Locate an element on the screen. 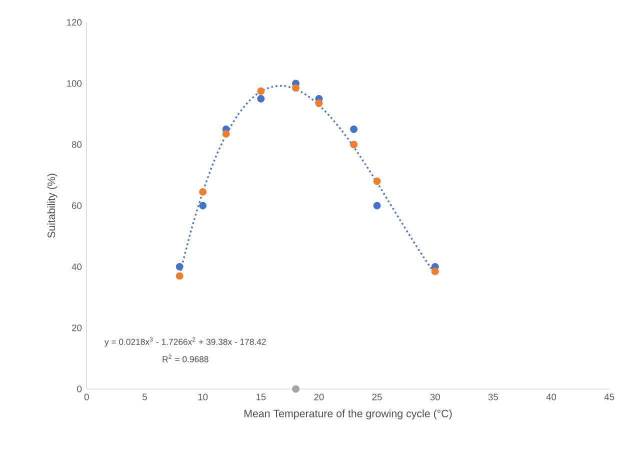 The image size is (623, 451). x-tick-label: 0 is located at coordinates (86, 397).